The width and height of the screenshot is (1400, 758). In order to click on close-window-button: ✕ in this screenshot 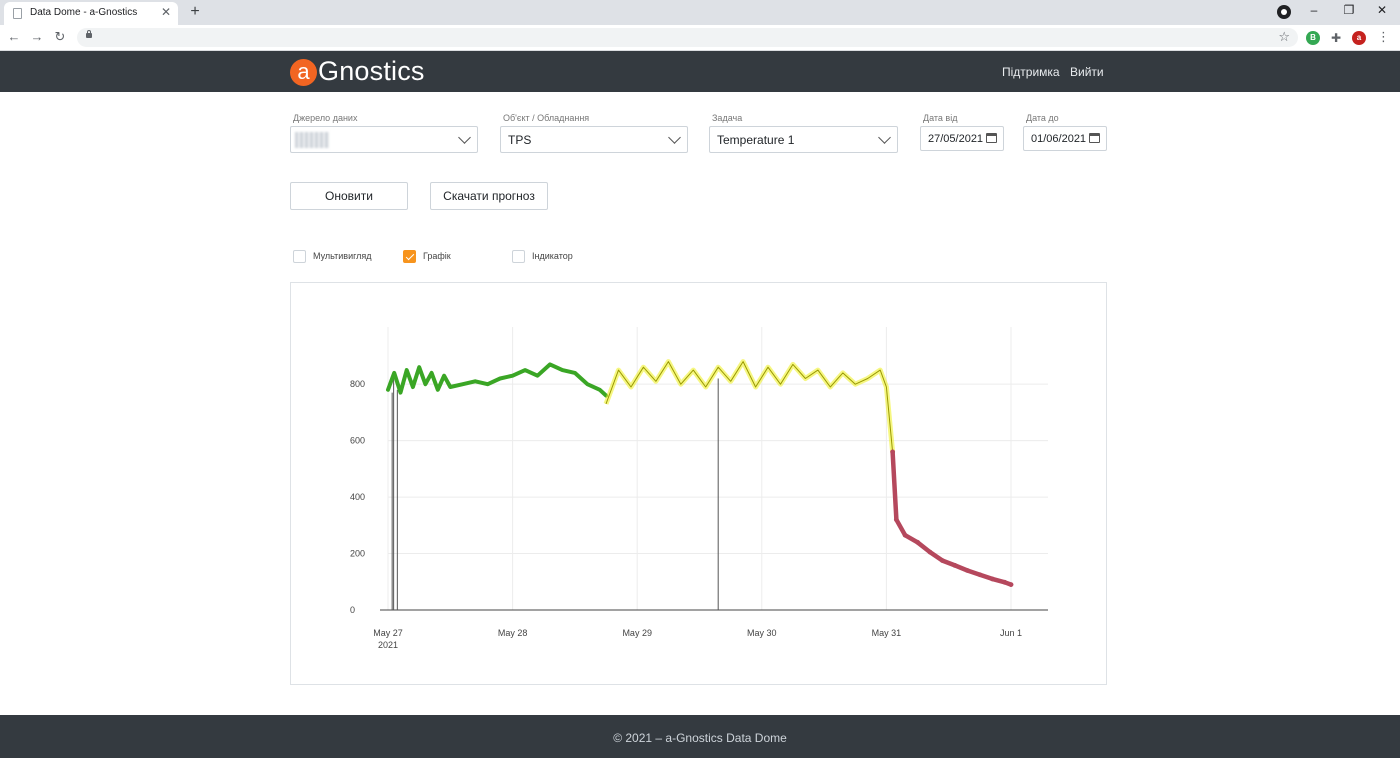, I will do `click(1382, 10)`.